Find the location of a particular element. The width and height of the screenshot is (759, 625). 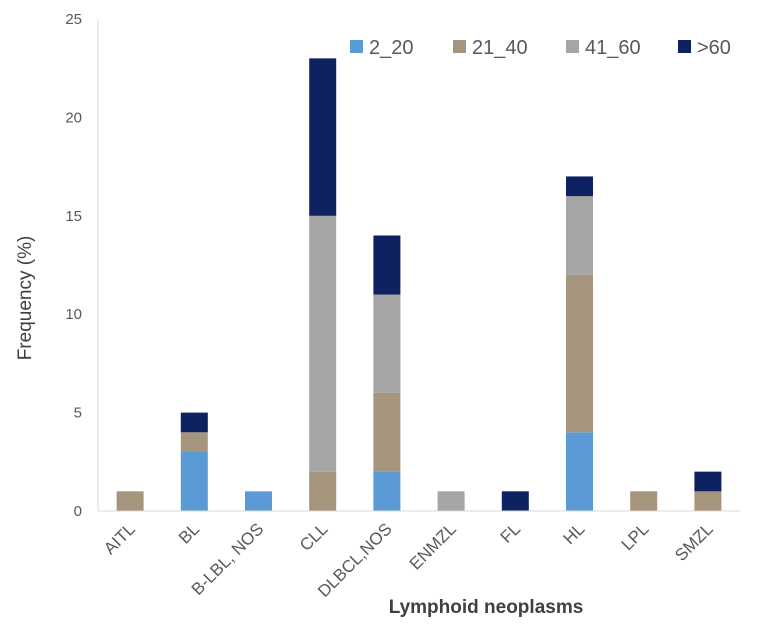

x-category-label: BL is located at coordinates (189, 533).